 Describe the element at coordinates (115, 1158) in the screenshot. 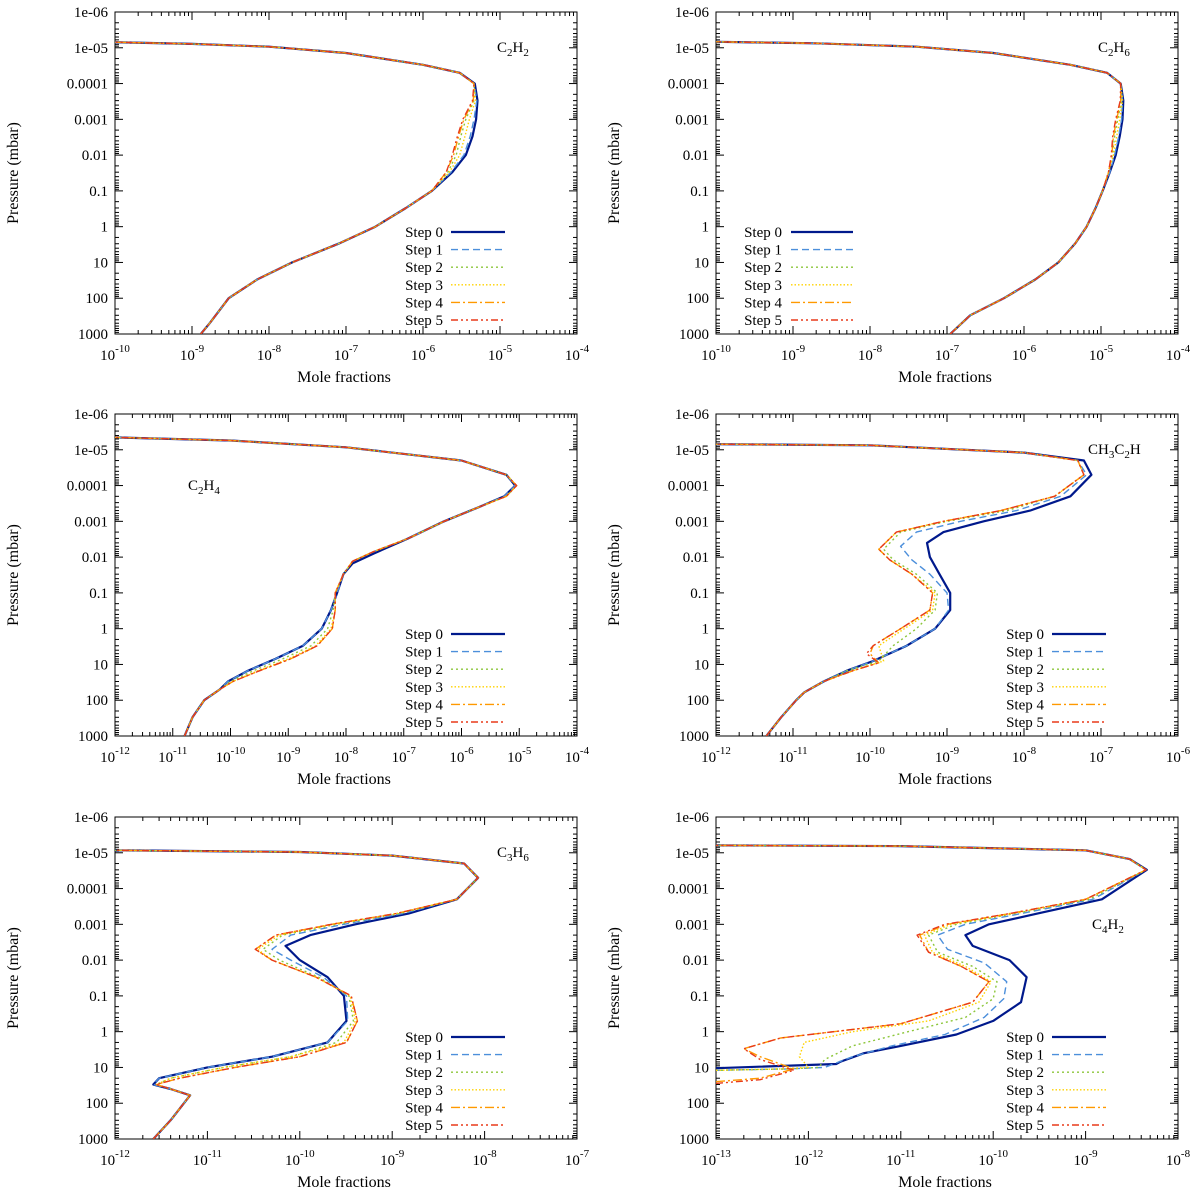

I see `x-tick-label: 10⁻¹²` at that location.